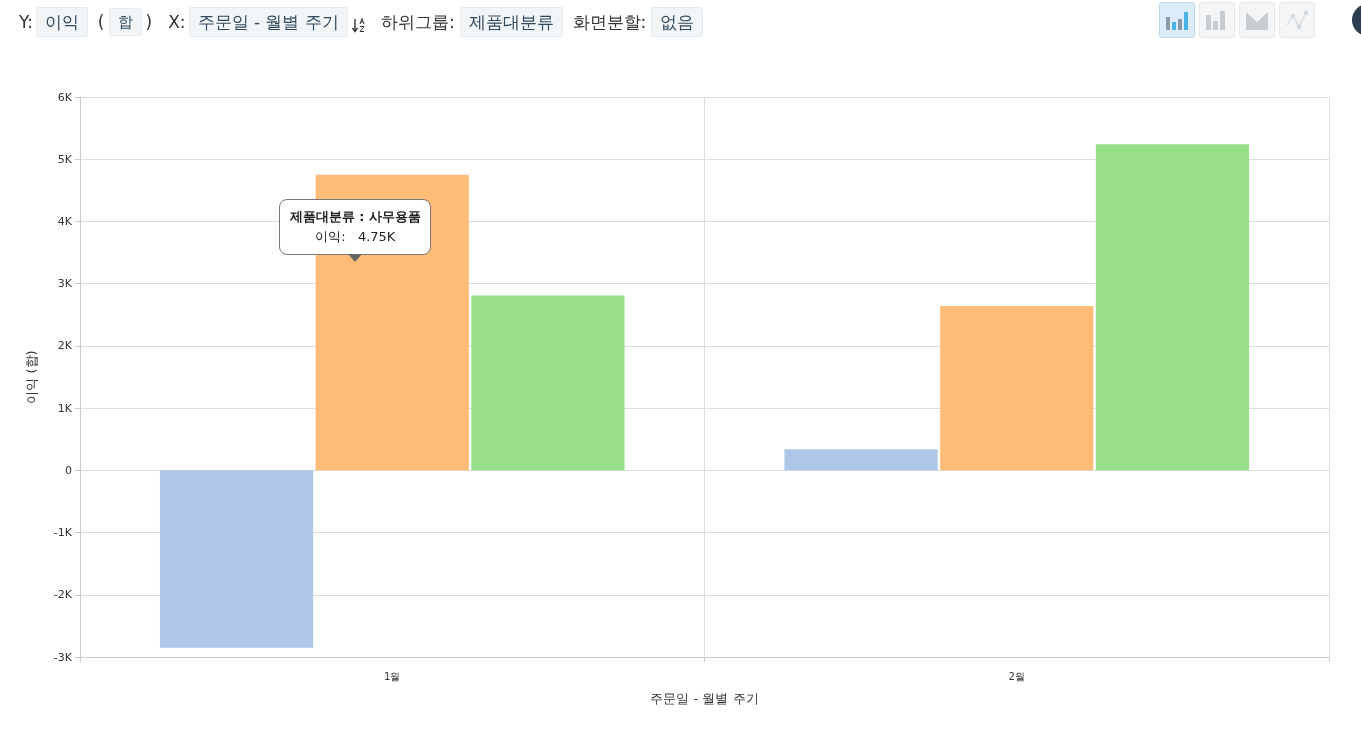 Image resolution: width=1361 pixels, height=734 pixels. Describe the element at coordinates (177, 22) in the screenshot. I see `text: X:` at that location.